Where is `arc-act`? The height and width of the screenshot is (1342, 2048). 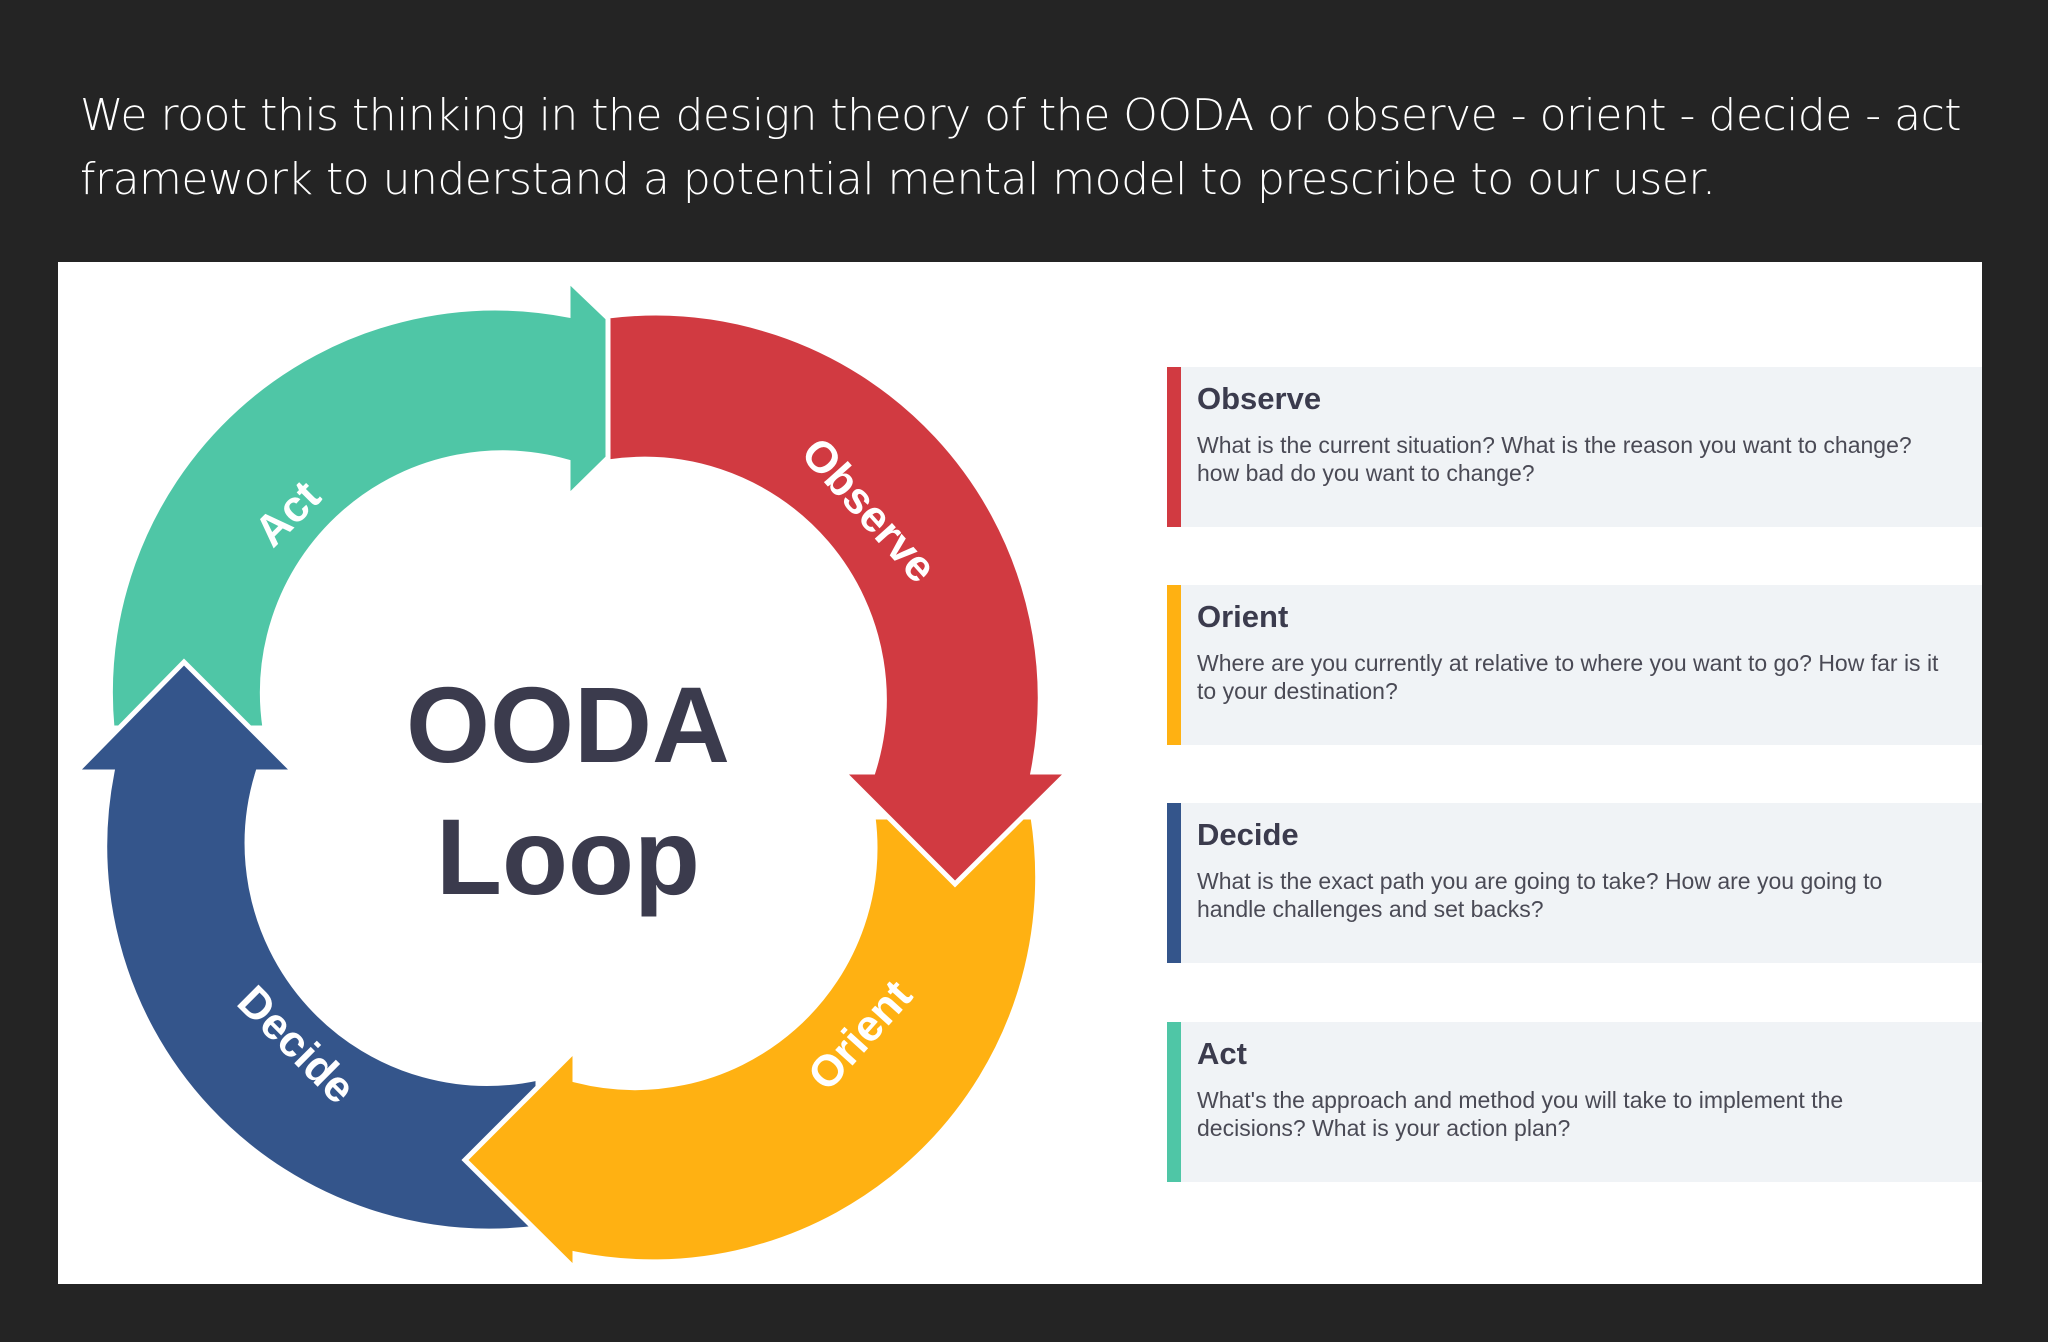 arc-act is located at coordinates (395, 502).